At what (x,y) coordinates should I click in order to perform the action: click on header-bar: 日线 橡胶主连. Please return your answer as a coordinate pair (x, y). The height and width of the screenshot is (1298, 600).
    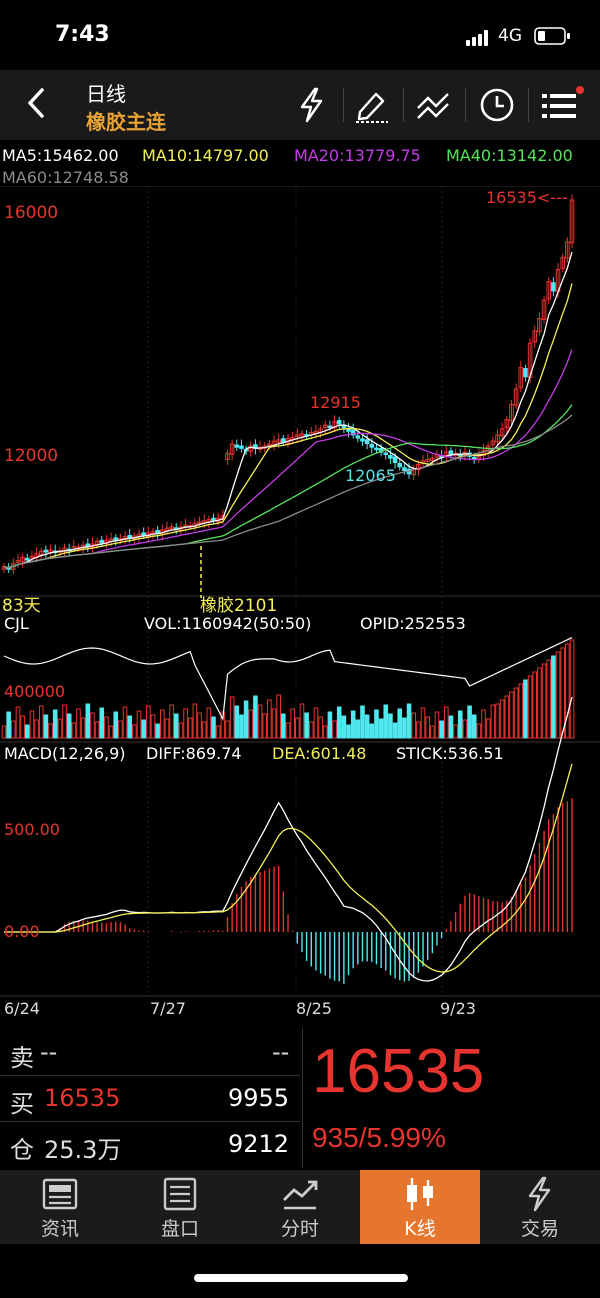
    Looking at the image, I should click on (300, 105).